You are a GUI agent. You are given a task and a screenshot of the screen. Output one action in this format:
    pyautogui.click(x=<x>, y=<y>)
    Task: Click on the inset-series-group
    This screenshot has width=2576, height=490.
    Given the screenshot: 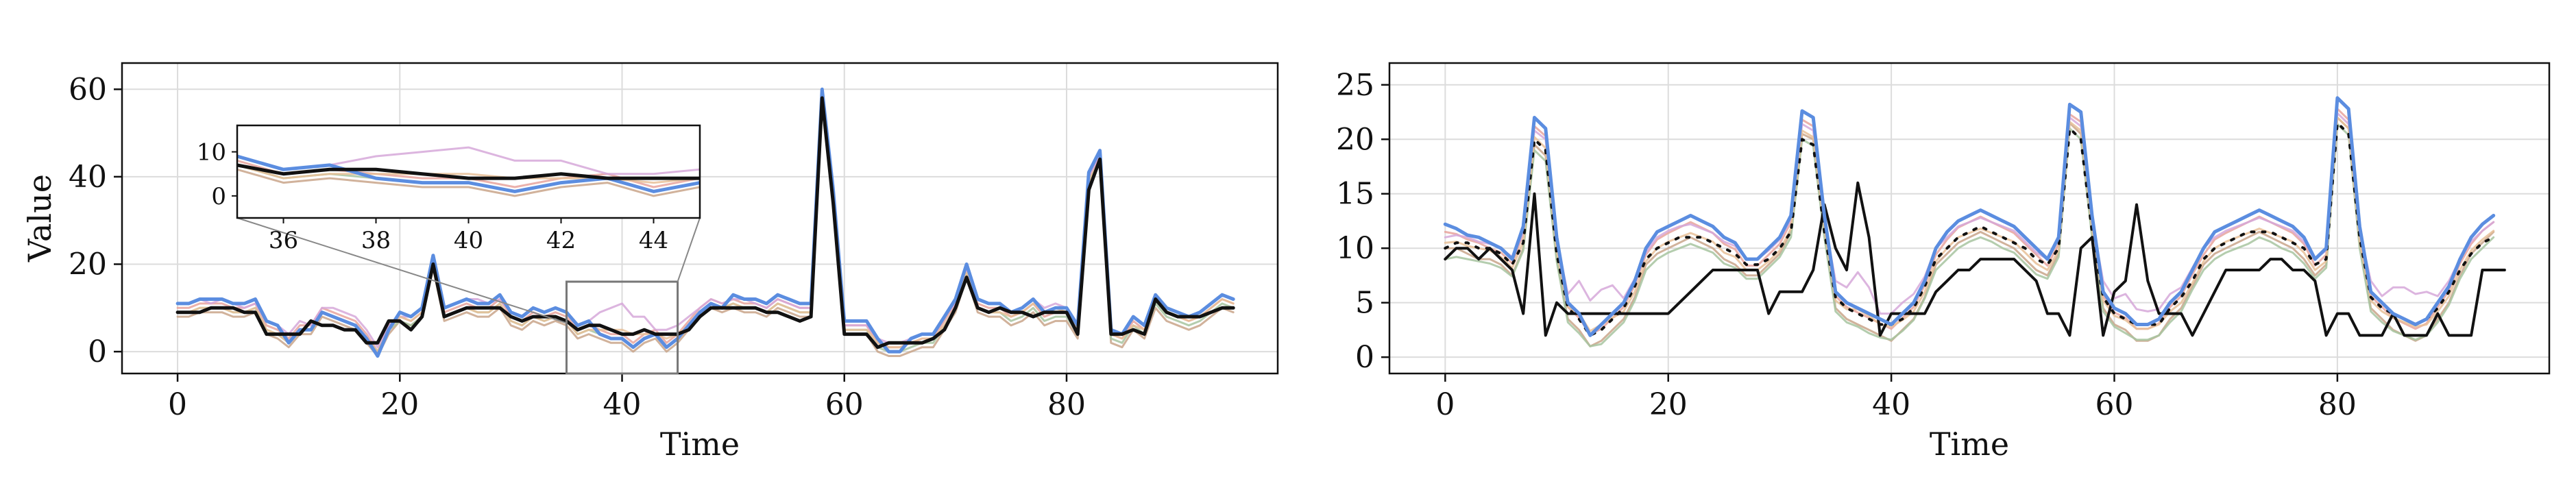 What is the action you would take?
    pyautogui.click(x=468, y=171)
    